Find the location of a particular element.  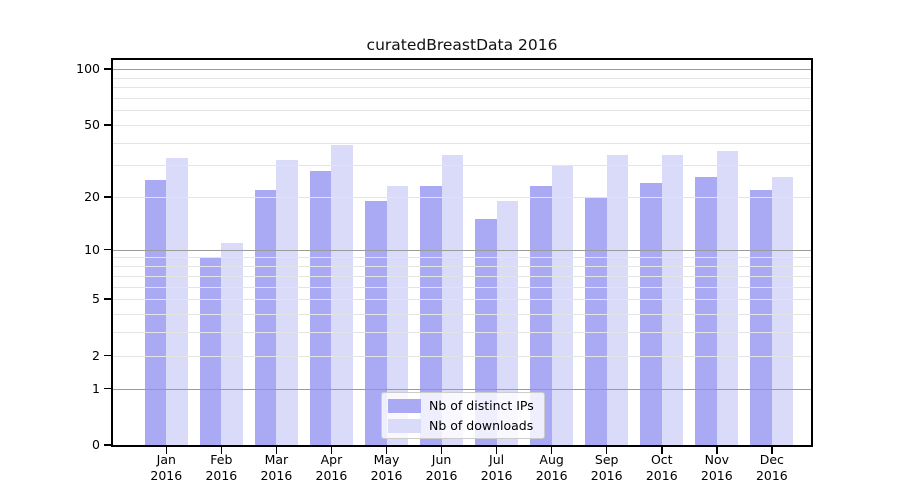

x-tick-apr is located at coordinates (331, 450).